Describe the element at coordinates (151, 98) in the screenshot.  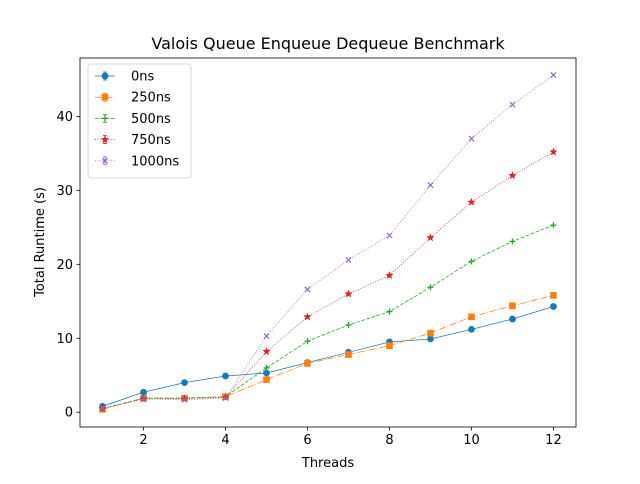
I see `legend-label-250ns: 250ns` at that location.